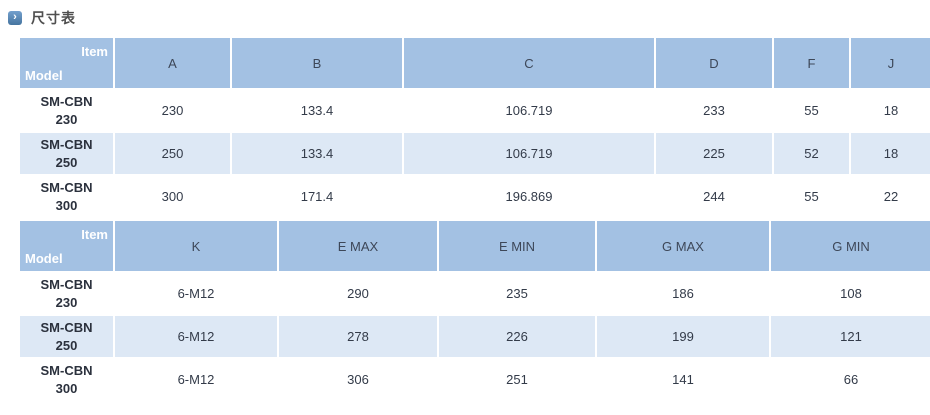 This screenshot has width=930, height=415. Describe the element at coordinates (683, 246) in the screenshot. I see `col-header-g-max: G MAX` at that location.